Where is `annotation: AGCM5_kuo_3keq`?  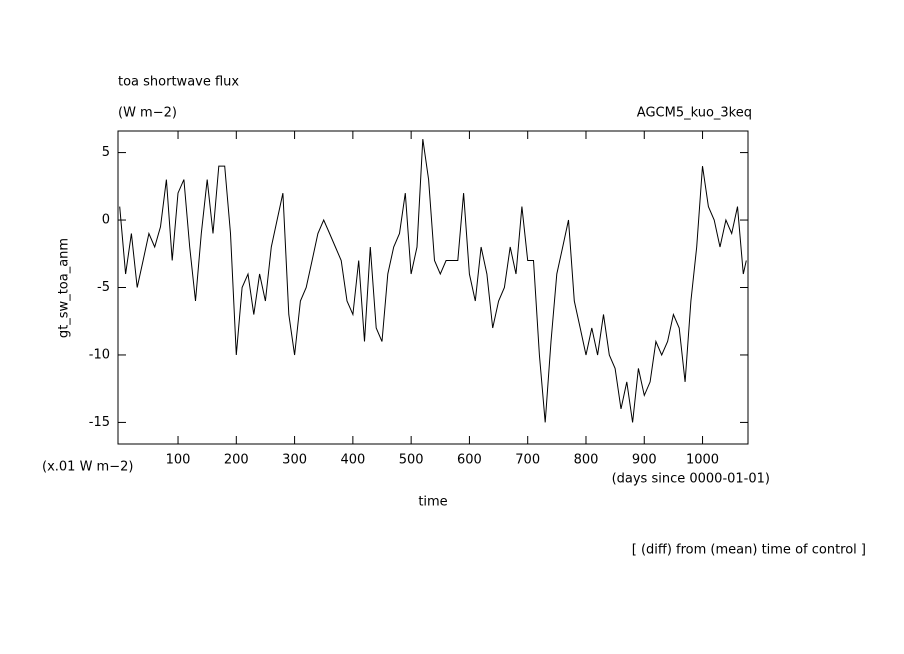 annotation: AGCM5_kuo_3keq is located at coordinates (694, 113).